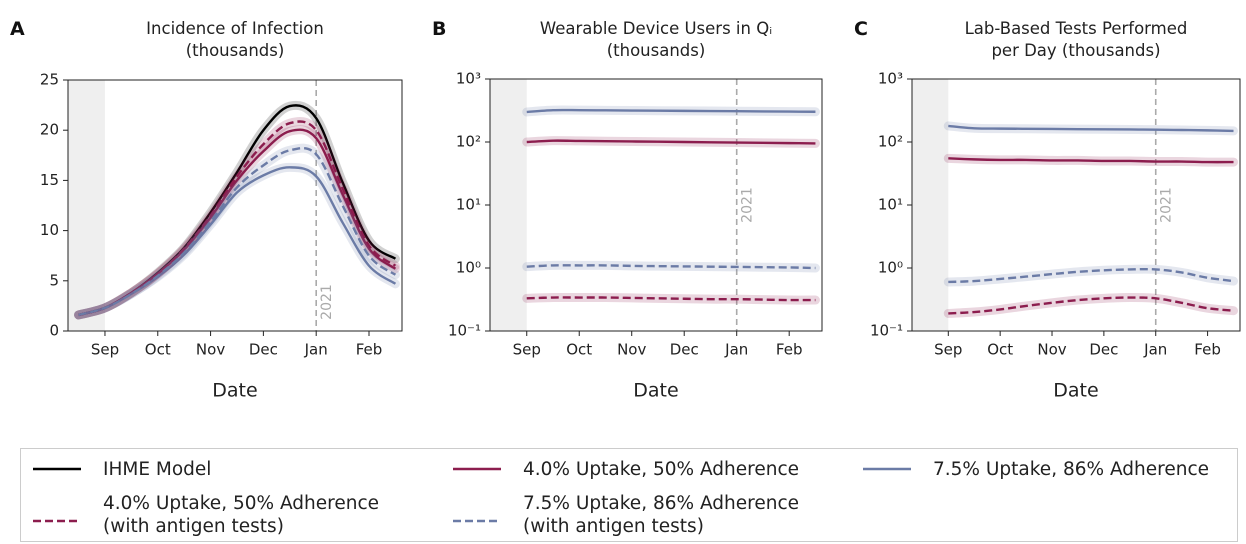 This screenshot has width=1246, height=544. I want to click on chart-title: Incidence of Infection (thousands), so click(235, 39).